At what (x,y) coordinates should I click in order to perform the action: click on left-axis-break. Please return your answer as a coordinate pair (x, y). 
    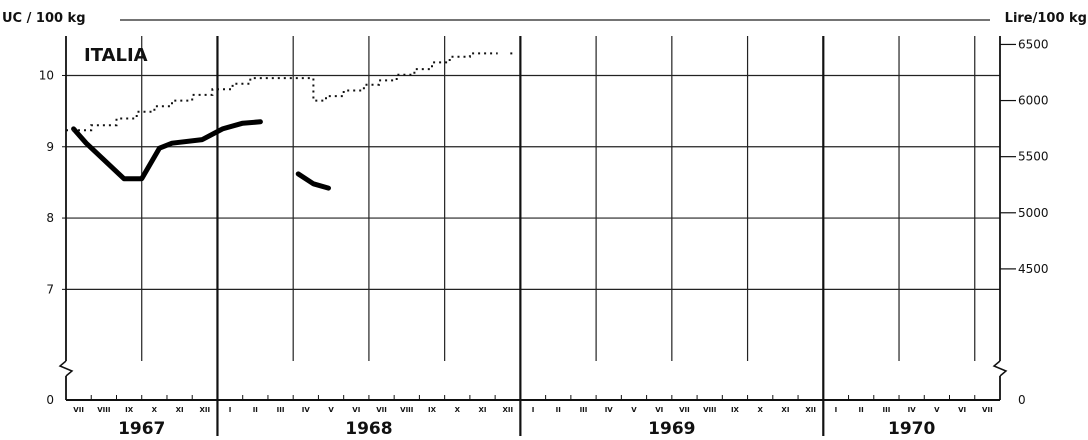
    Looking at the image, I should click on (66, 368).